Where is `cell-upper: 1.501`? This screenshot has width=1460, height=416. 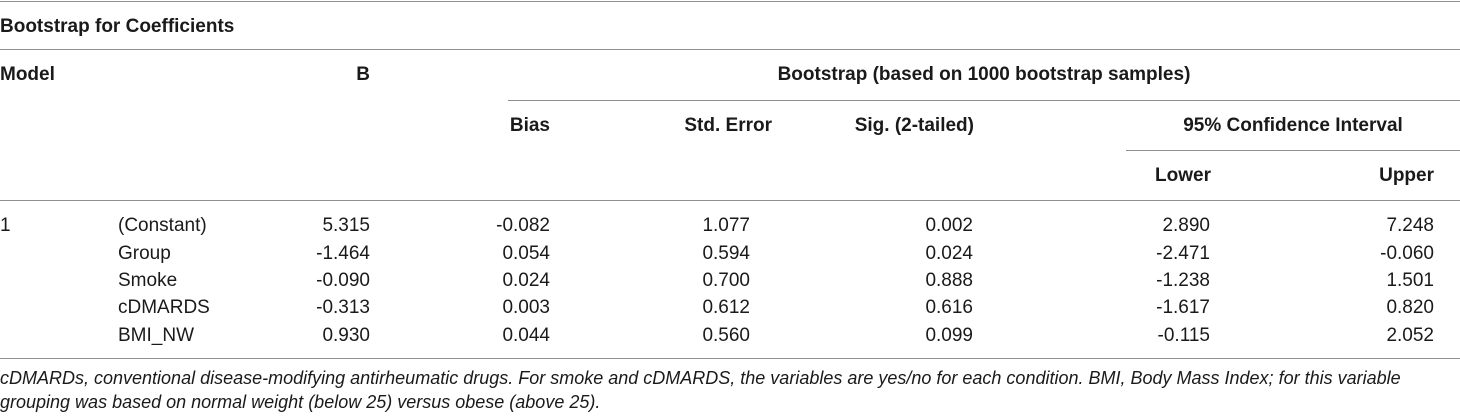
cell-upper: 1.501 is located at coordinates (1410, 280).